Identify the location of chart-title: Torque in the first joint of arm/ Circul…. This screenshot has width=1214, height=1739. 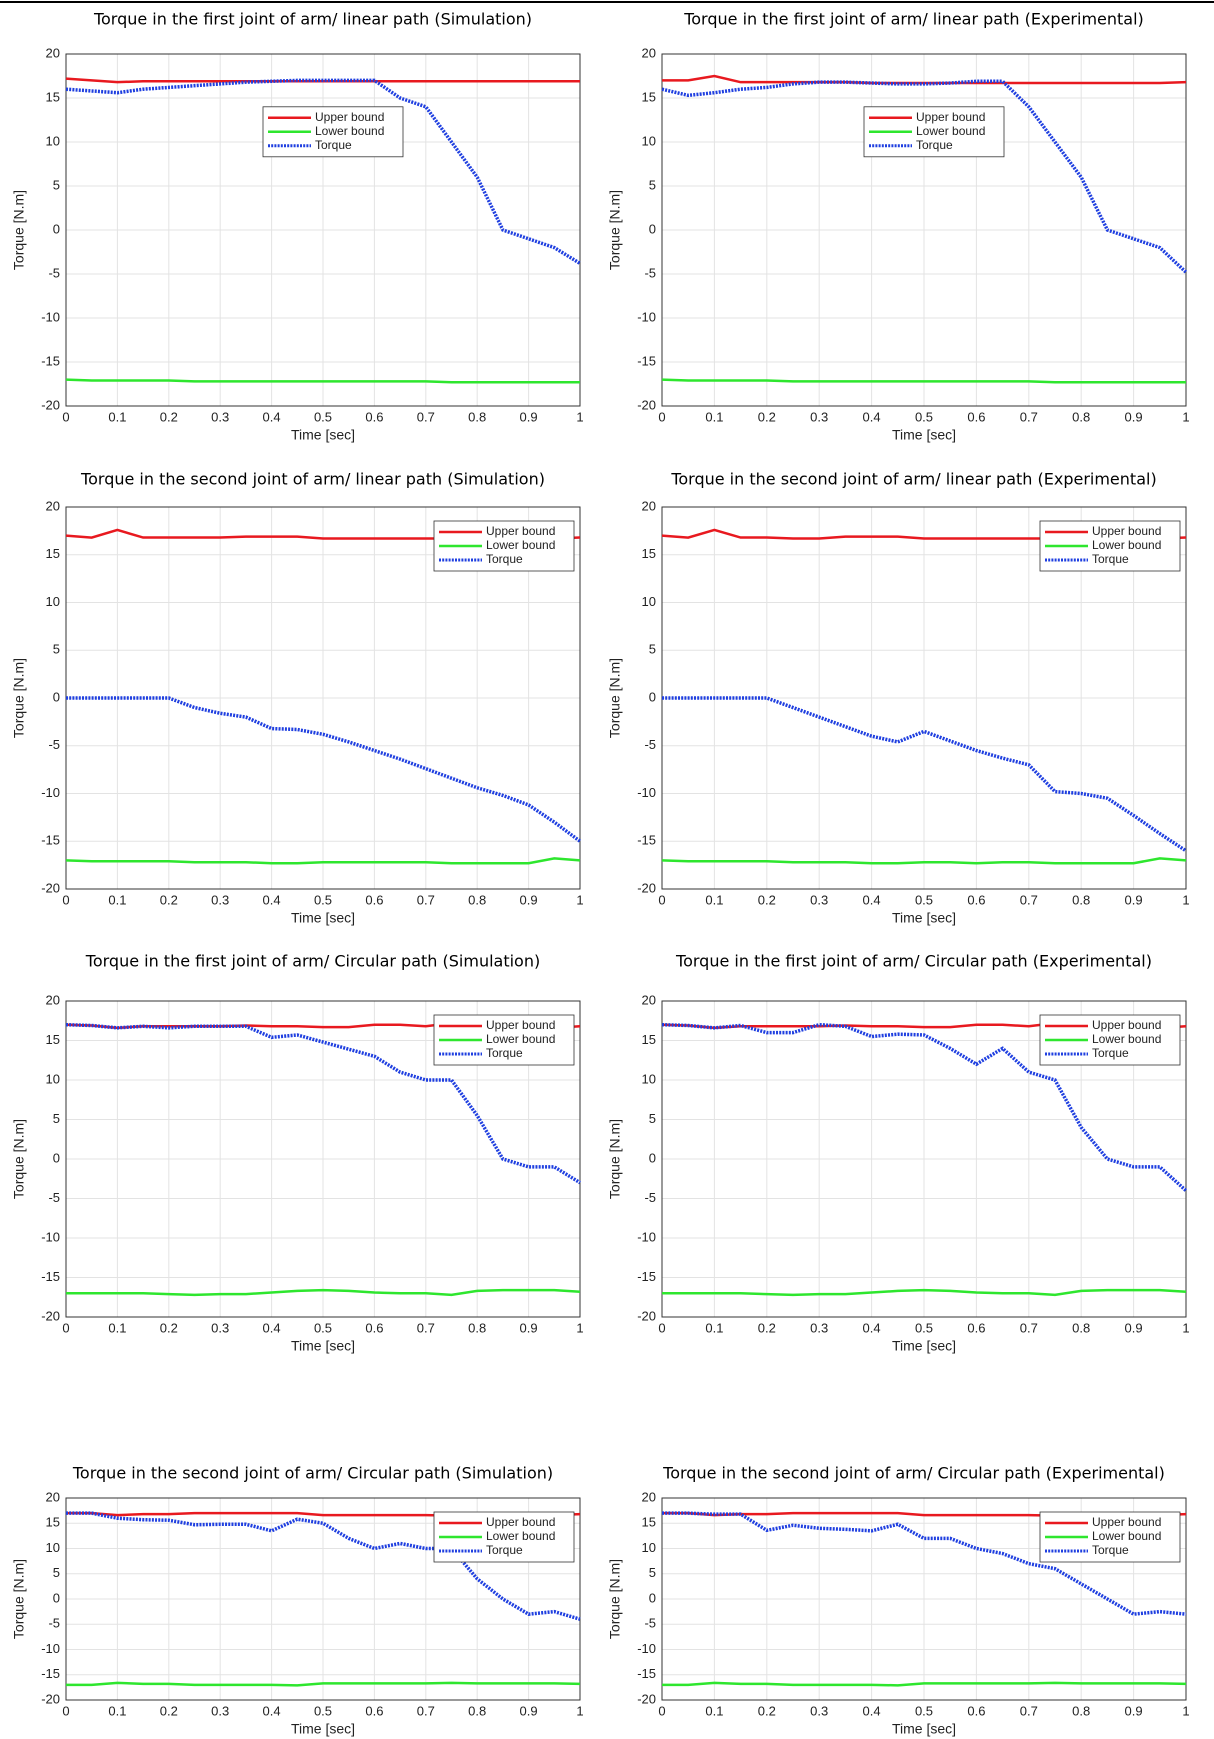
(312, 961).